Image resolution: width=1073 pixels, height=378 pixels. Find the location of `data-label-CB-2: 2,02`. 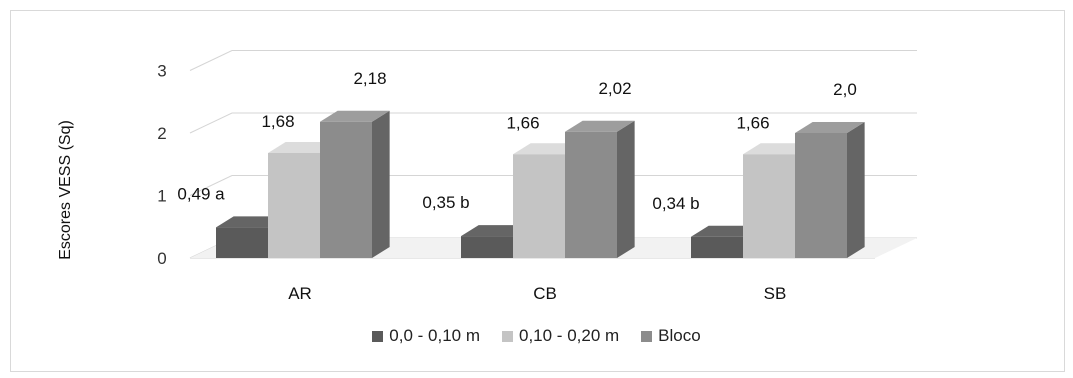

data-label-CB-2: 2,02 is located at coordinates (614, 88).